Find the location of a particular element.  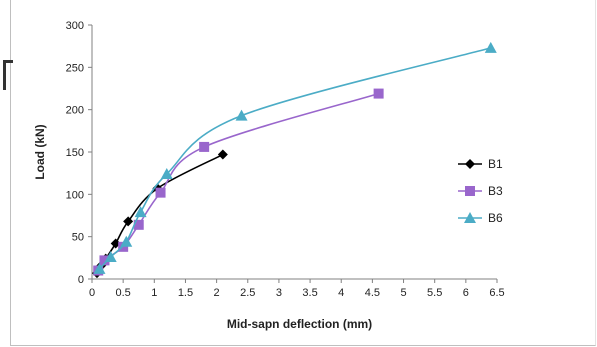

y-tick-label: 0 is located at coordinates (81, 280).